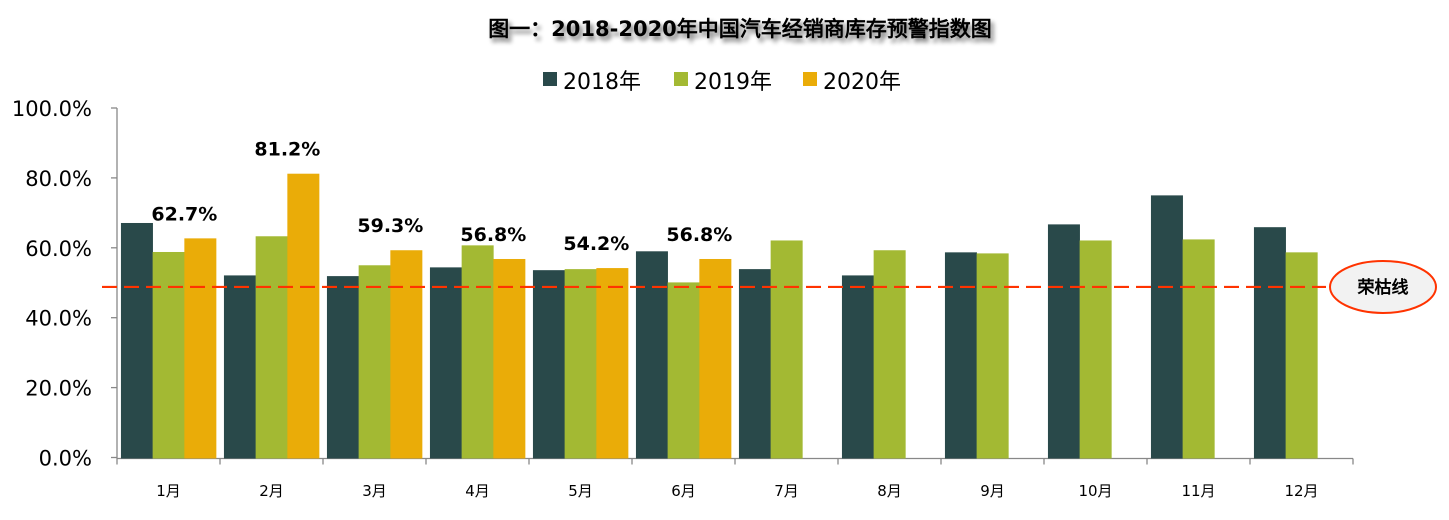 The height and width of the screenshot is (520, 1449). I want to click on y-tick-label: 60.0%, so click(58, 249).